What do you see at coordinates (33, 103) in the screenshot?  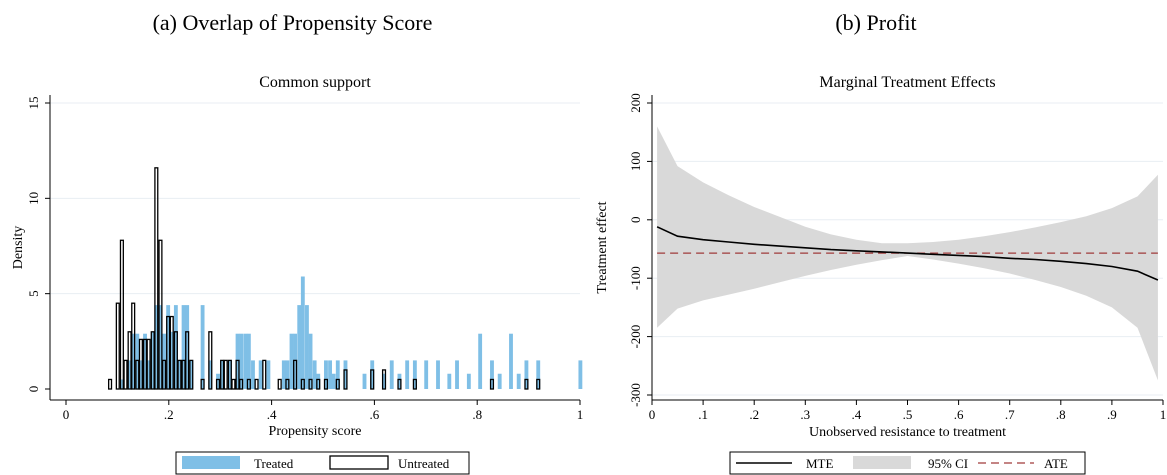 I see `y-tick-label: 15` at bounding box center [33, 103].